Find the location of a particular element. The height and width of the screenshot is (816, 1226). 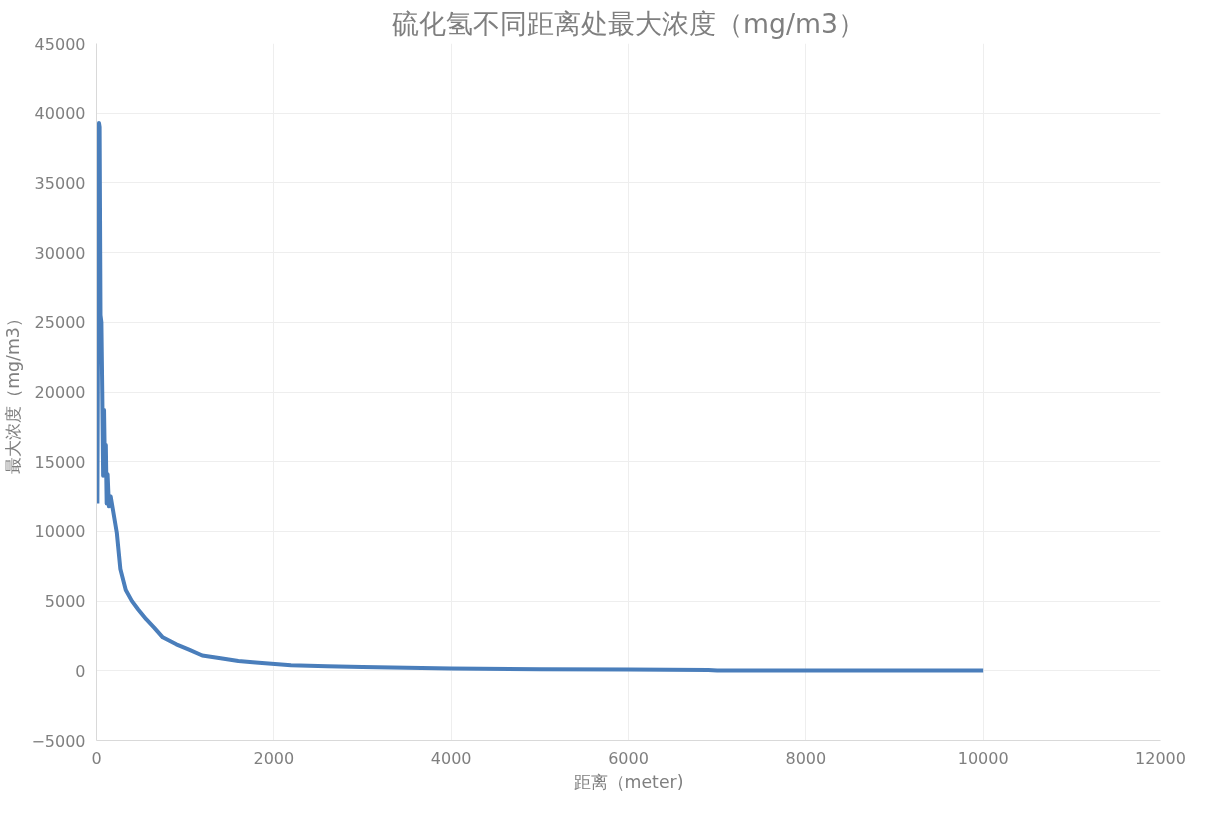

y-tick-label: 10000 is located at coordinates (60, 532).